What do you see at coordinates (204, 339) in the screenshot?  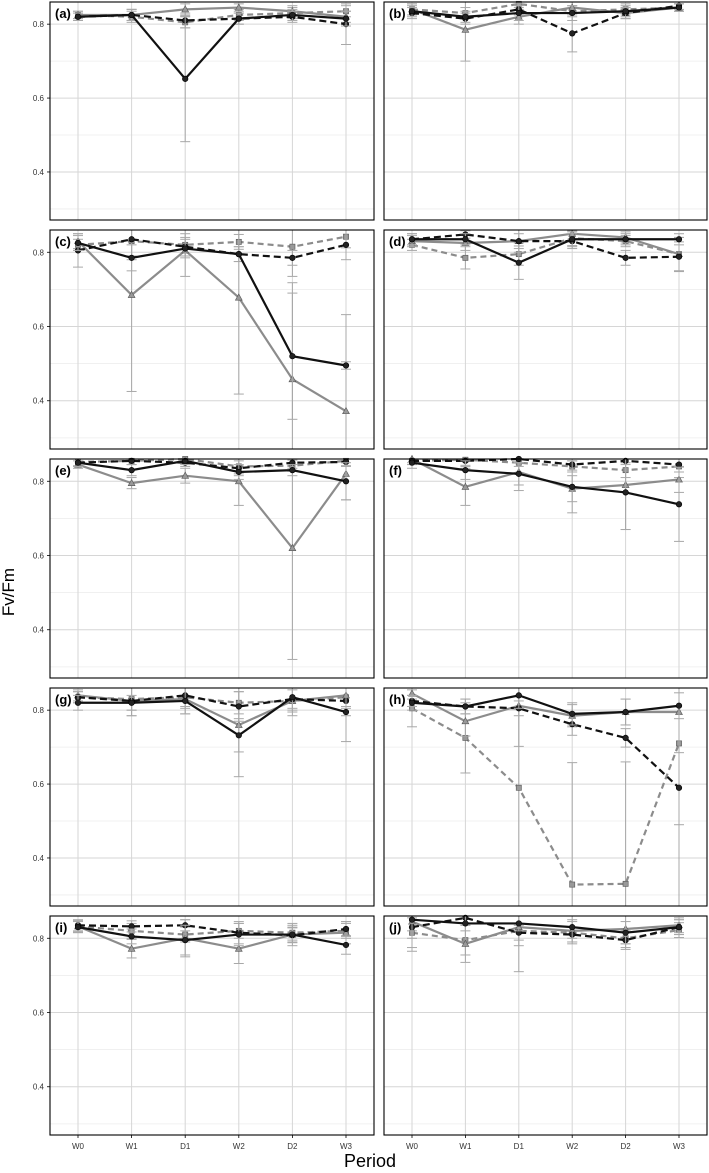 I see `panel-c: (c) 0.4 0.6 0.8` at bounding box center [204, 339].